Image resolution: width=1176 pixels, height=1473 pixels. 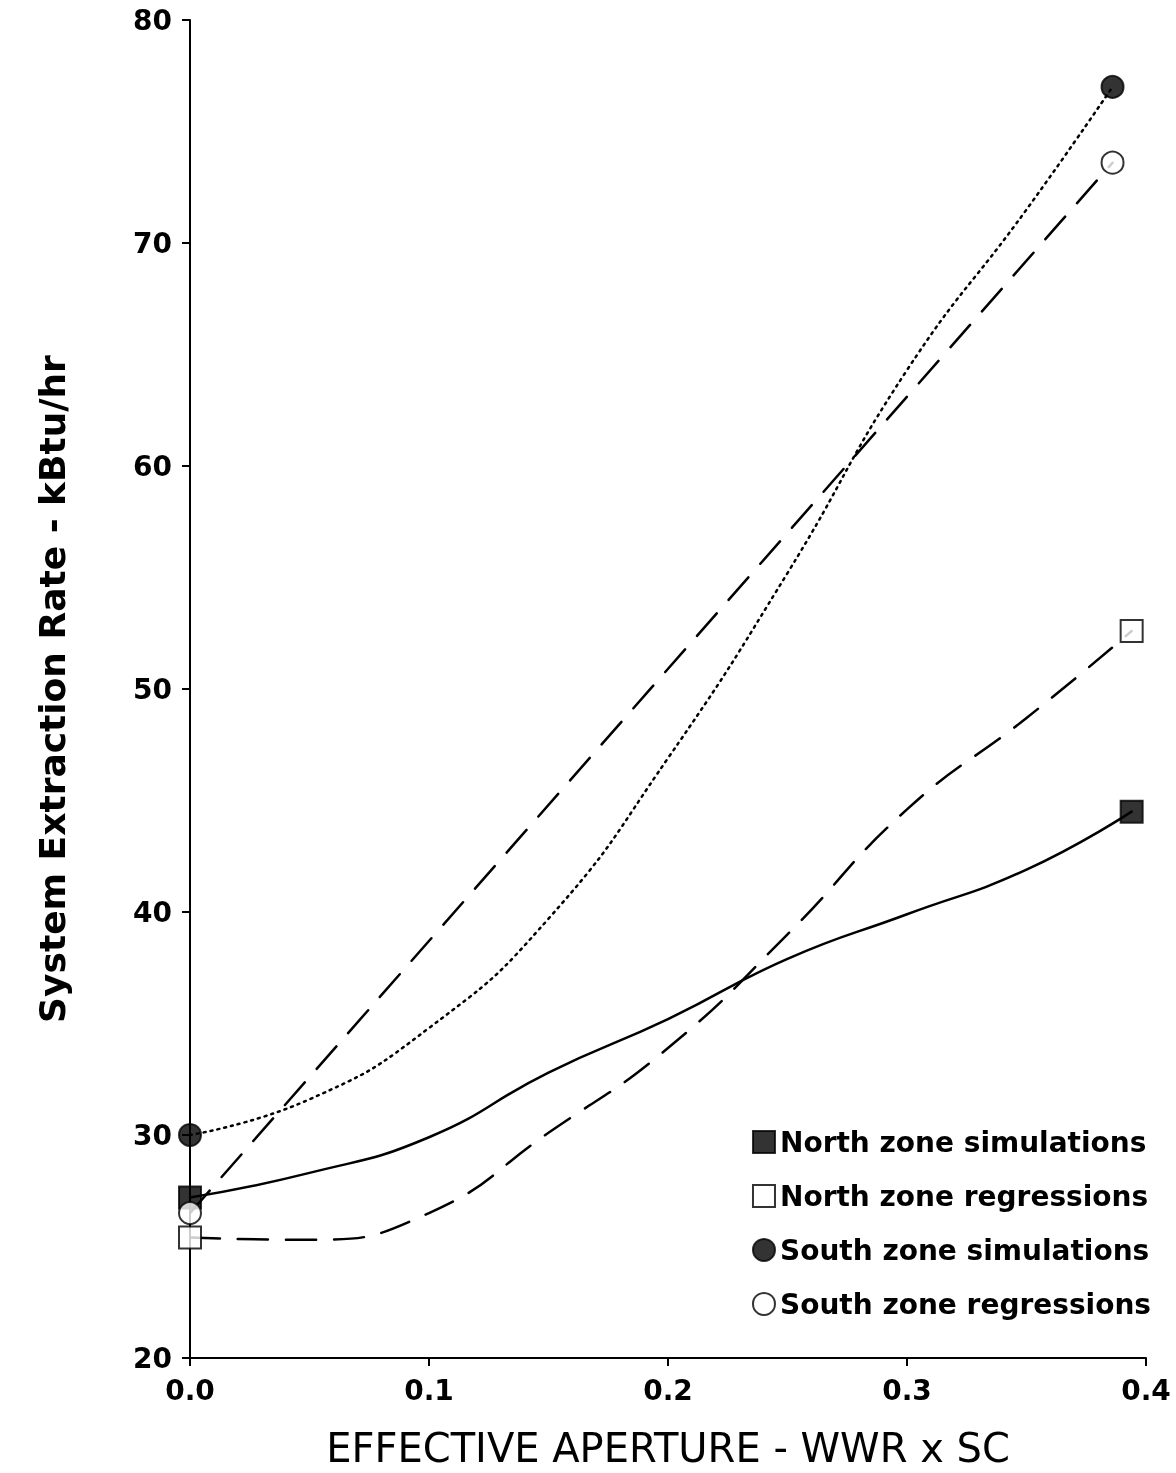 I want to click on legend-label: South zone simulations, so click(x=964, y=1250).